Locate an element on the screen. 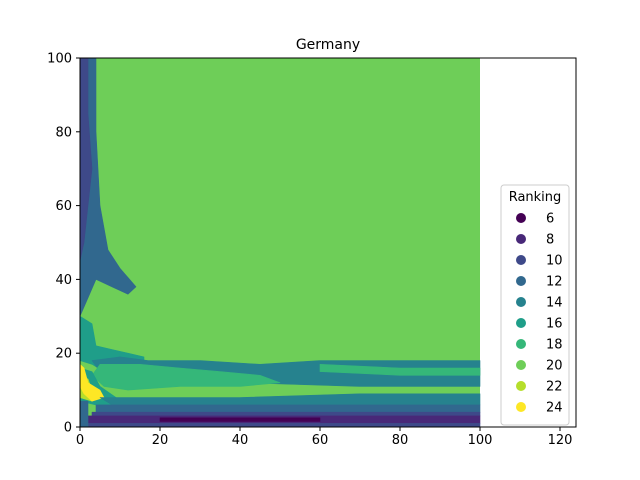  x-tick-label: 100 is located at coordinates (480, 440).